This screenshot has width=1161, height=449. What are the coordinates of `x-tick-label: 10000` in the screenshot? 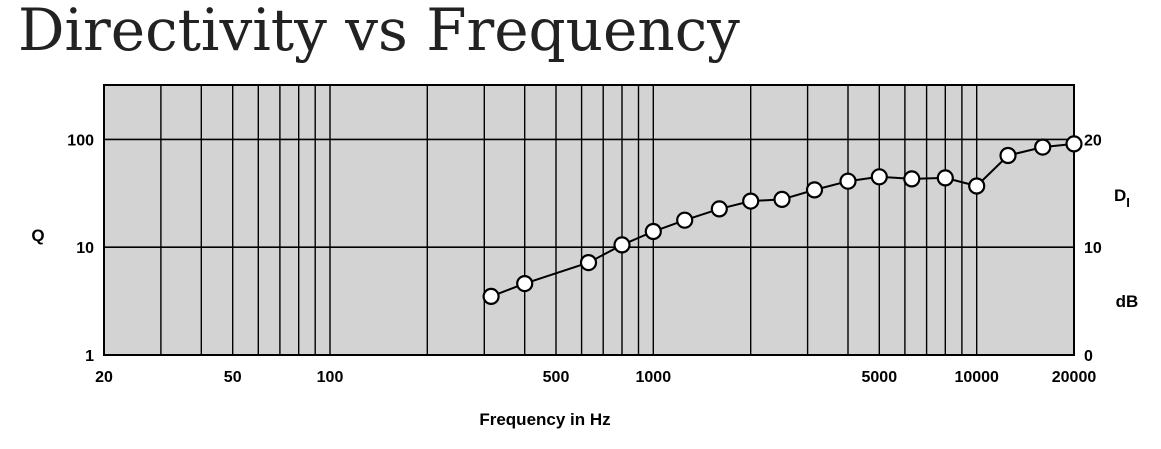 It's located at (976, 377).